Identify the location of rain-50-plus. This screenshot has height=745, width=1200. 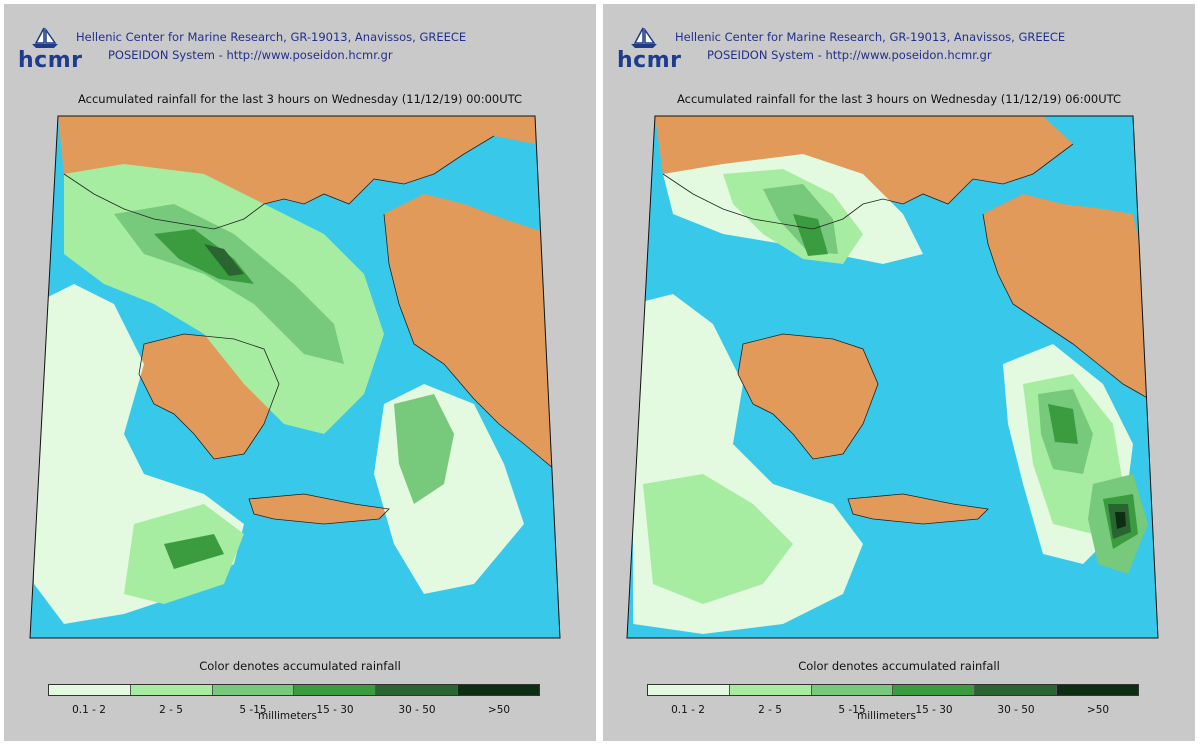
(1120, 520).